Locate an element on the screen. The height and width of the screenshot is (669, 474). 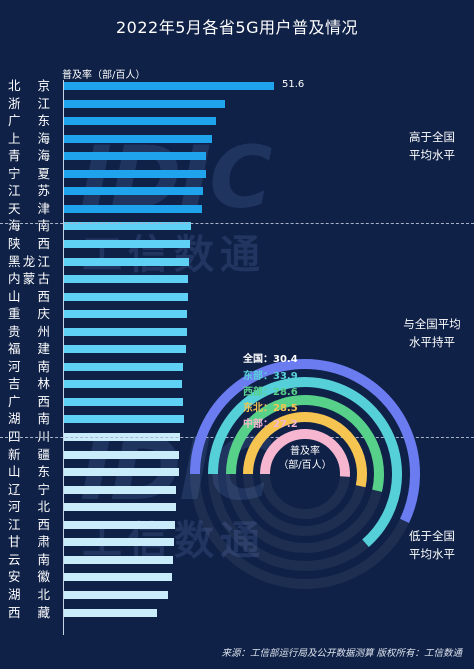
province-label: 云南 is located at coordinates (29, 559).